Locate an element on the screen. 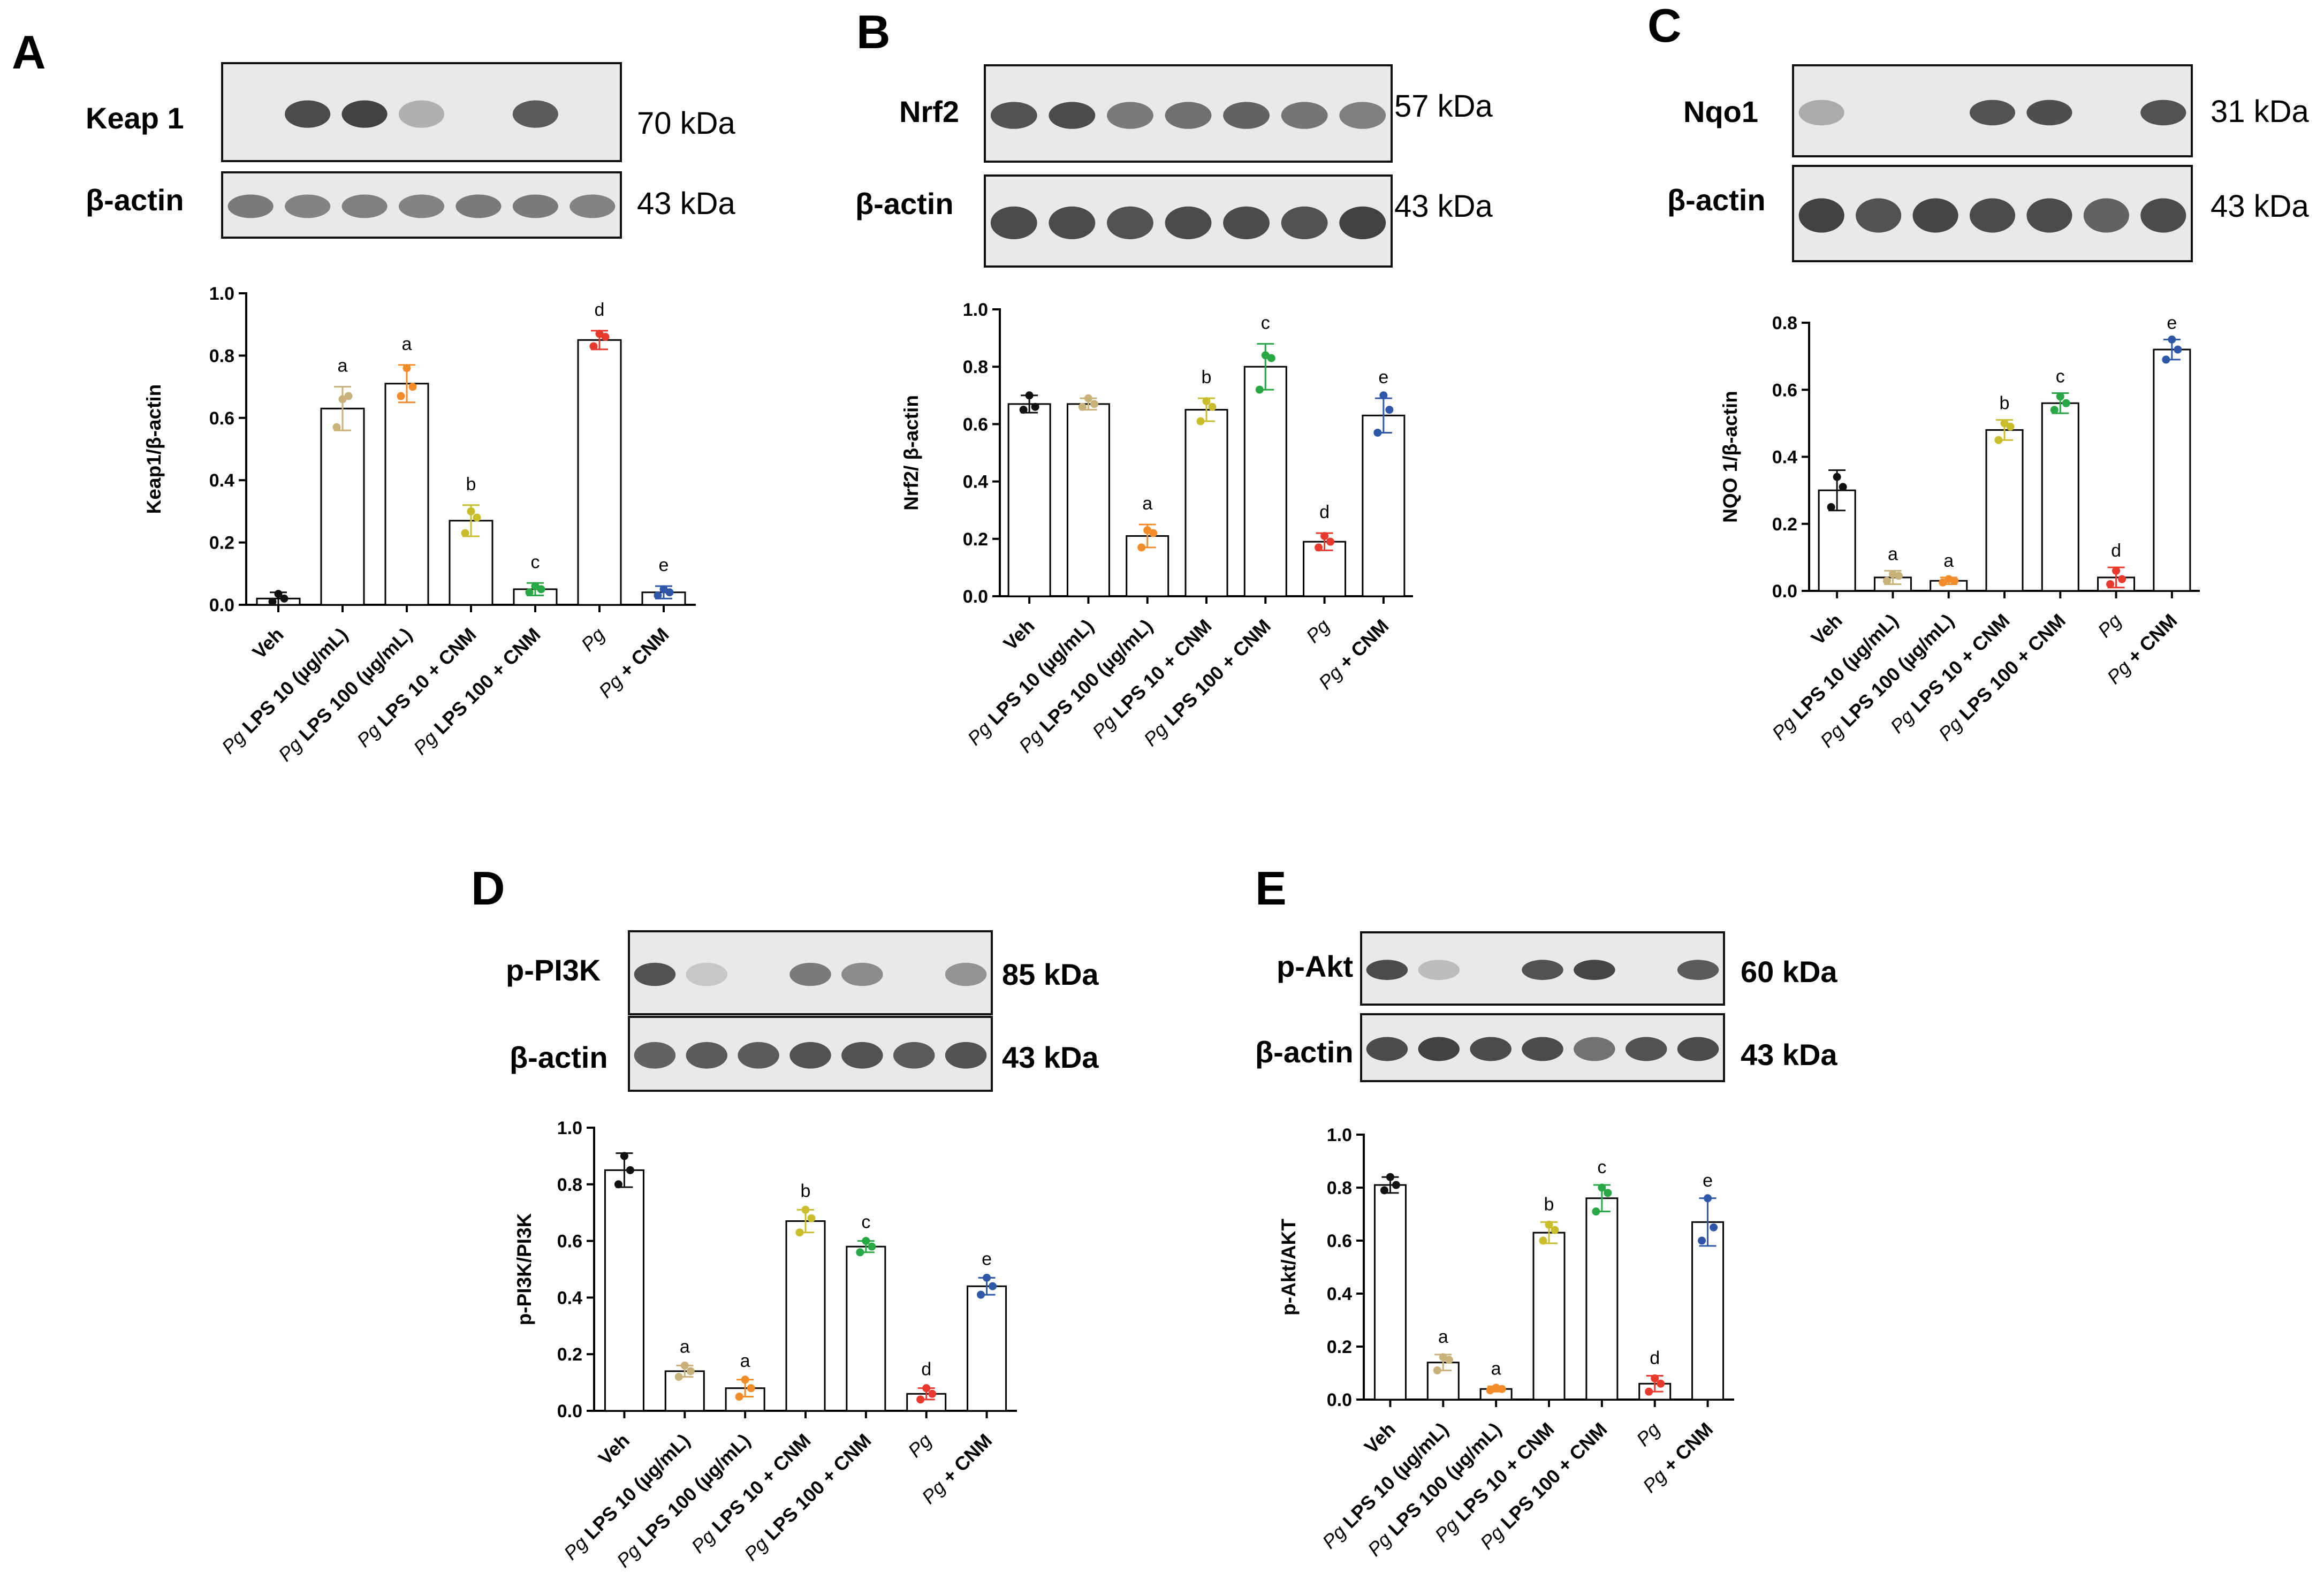  category-label: Pg is located at coordinates (1648, 1434).